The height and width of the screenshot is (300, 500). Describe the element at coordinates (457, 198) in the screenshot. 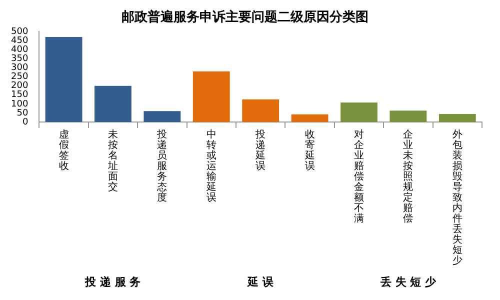

I see `category-label: 外包装损毁导致内件丢失短少` at that location.